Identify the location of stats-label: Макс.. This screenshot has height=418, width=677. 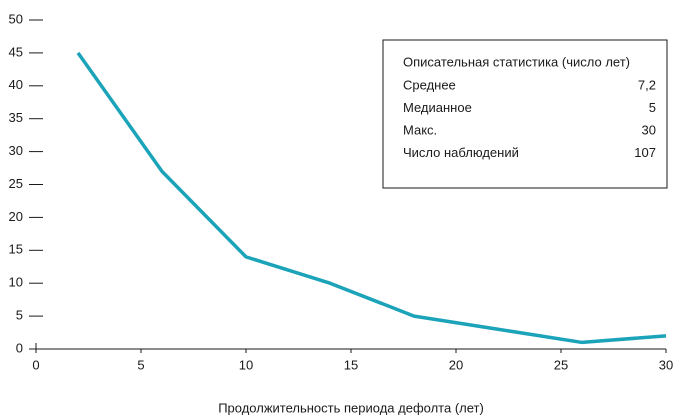
(420, 129).